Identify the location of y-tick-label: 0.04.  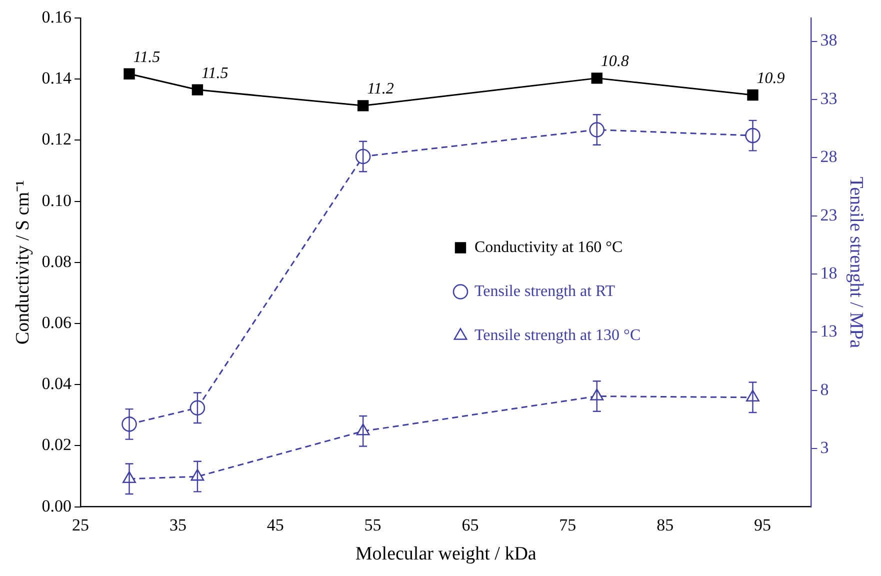
(57, 384).